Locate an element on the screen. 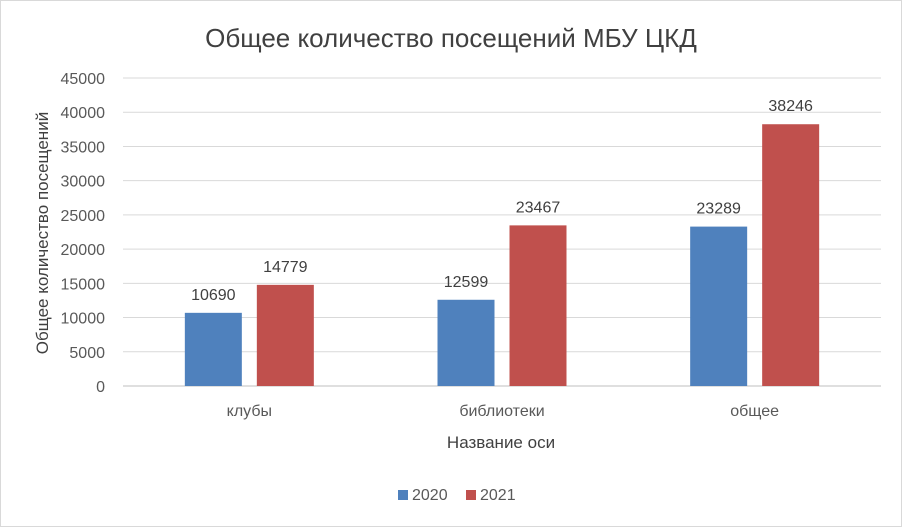 Image resolution: width=902 pixels, height=531 pixels. data-label: 23289 is located at coordinates (718, 209).